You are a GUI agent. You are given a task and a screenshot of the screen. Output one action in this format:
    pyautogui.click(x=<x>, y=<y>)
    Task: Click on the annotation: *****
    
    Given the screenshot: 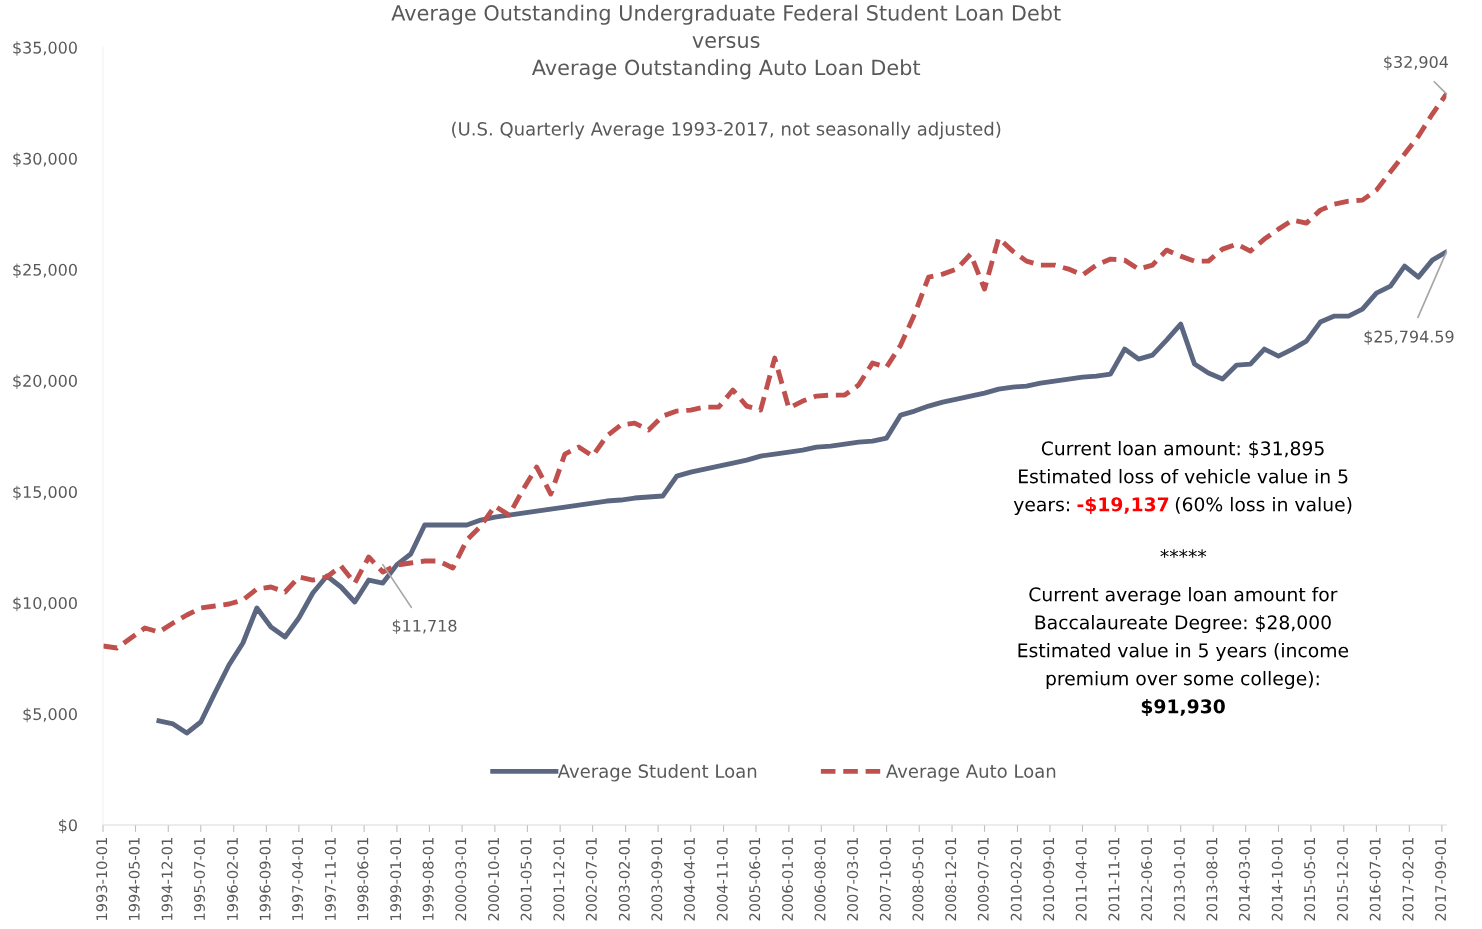 What is the action you would take?
    pyautogui.click(x=1183, y=553)
    